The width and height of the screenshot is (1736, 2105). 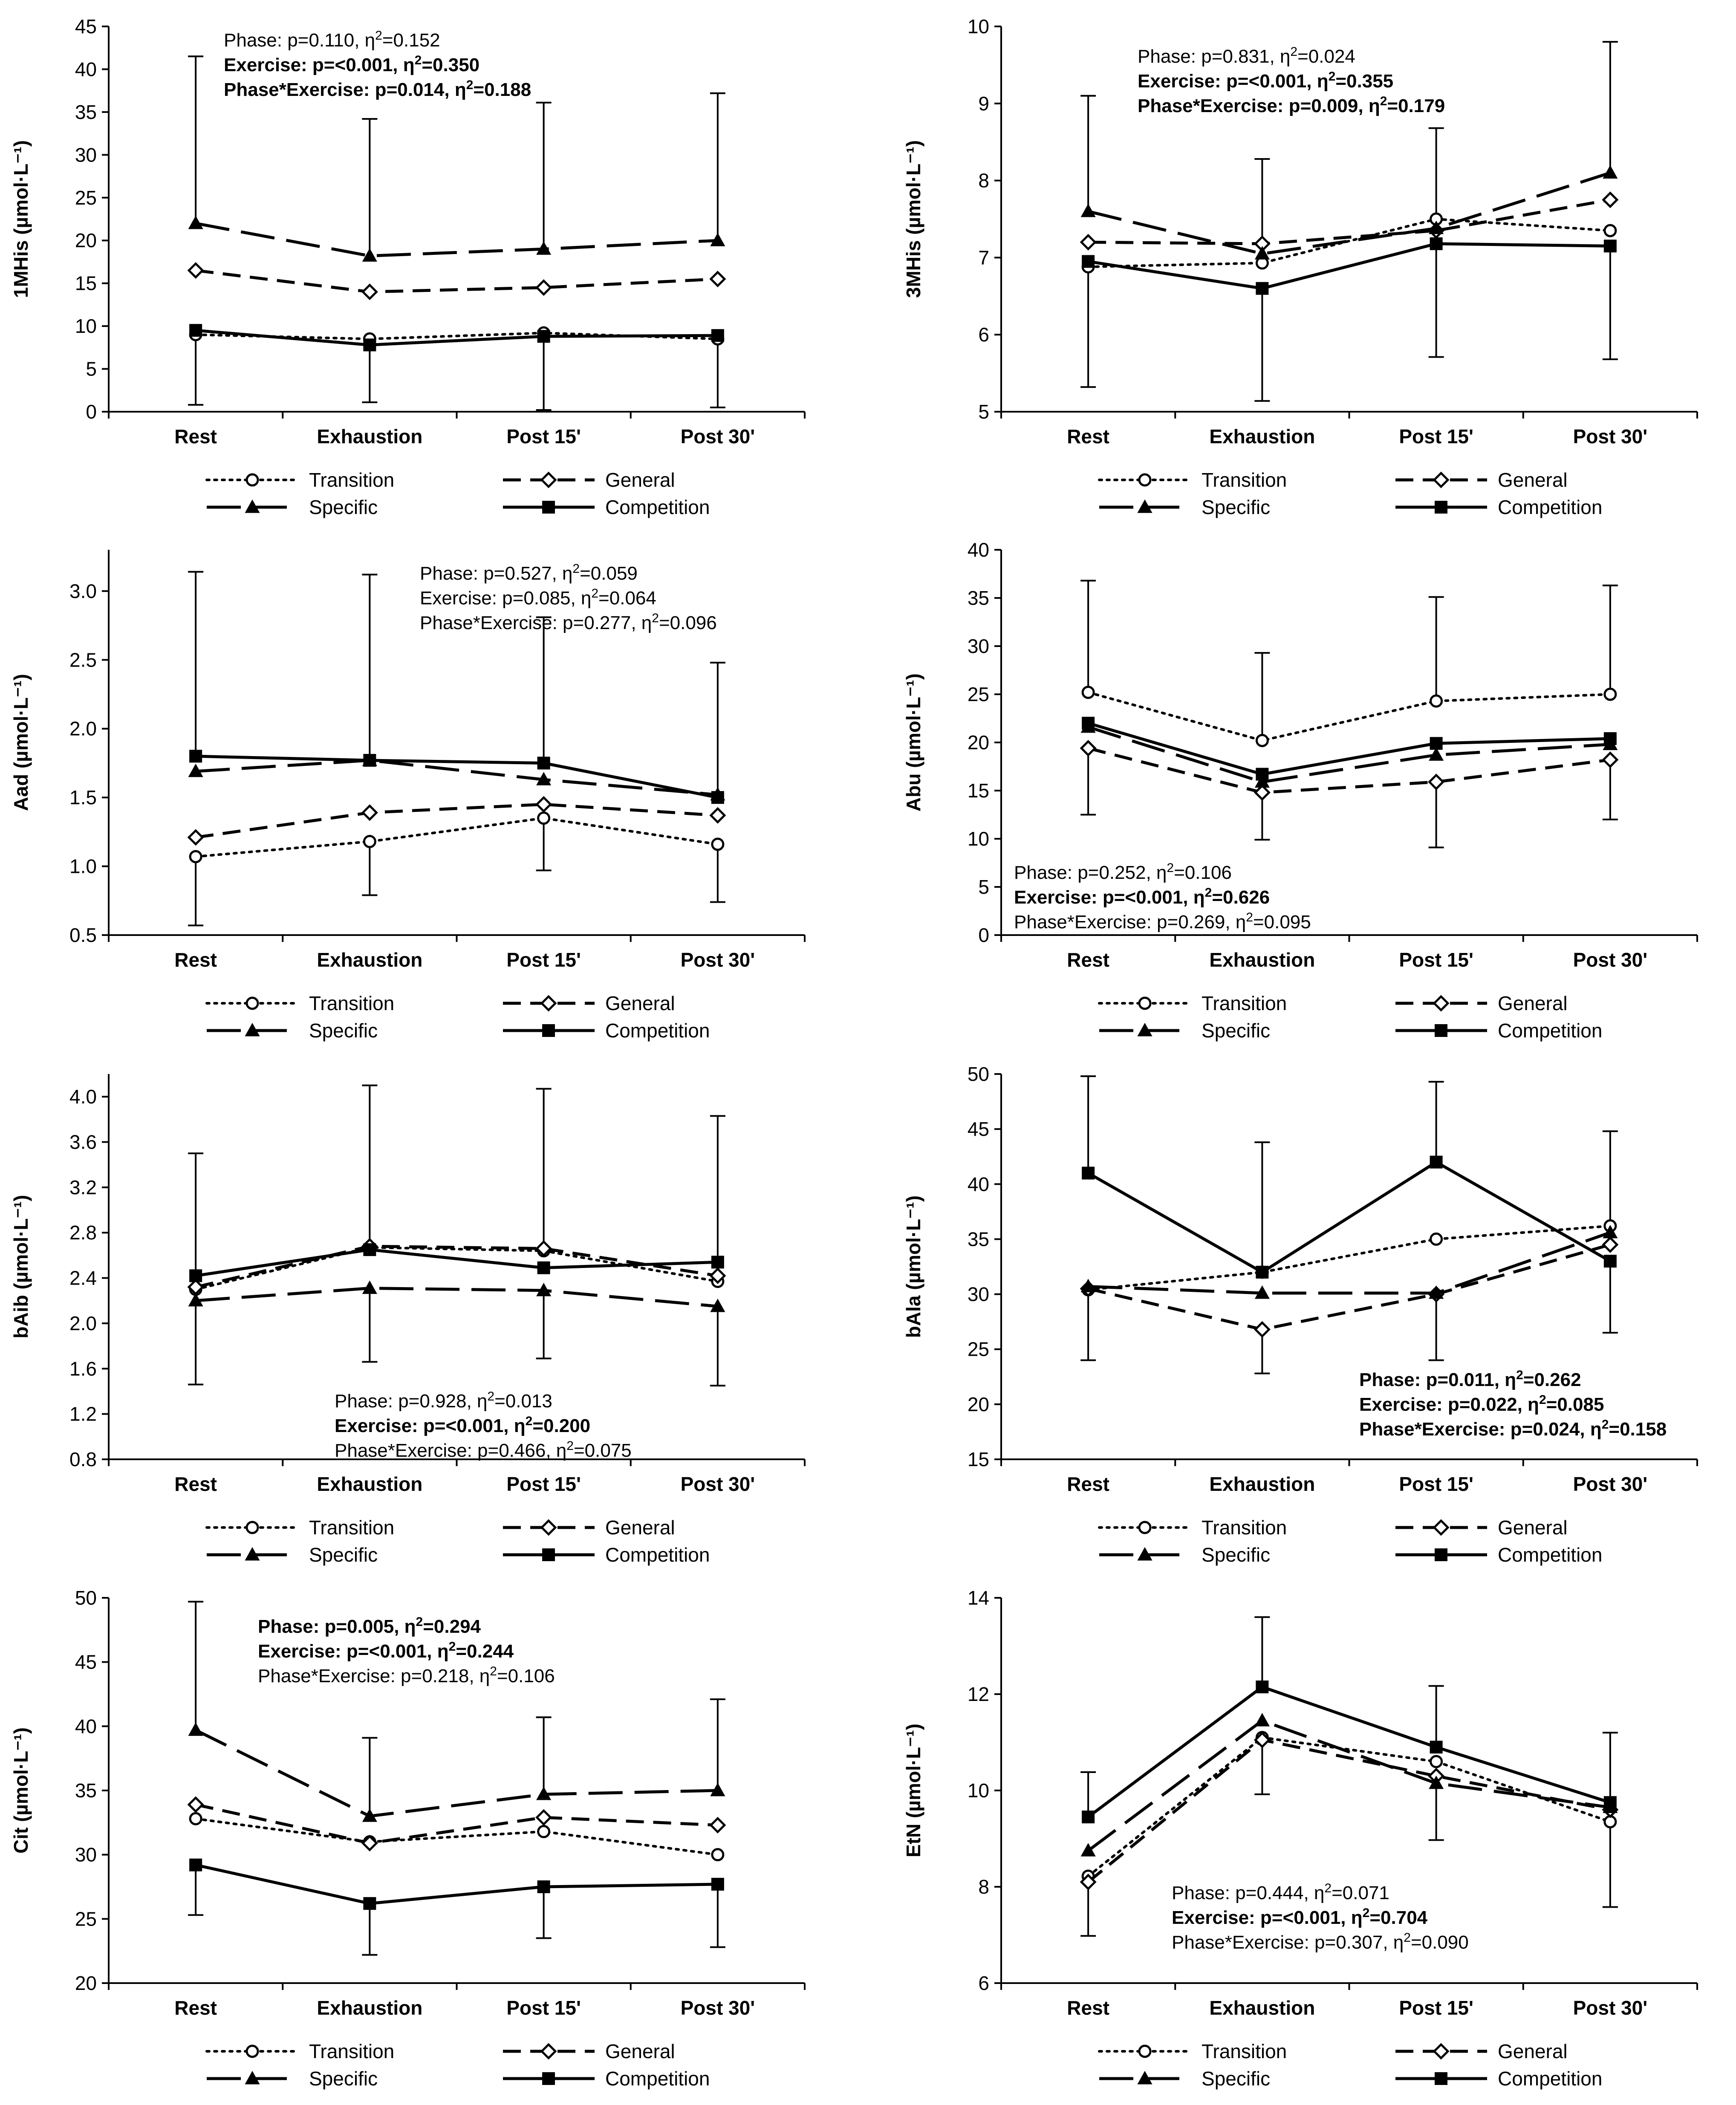 I want to click on stat-line: Phase: p=0.444, η2=0.071, so click(x=1280, y=1892).